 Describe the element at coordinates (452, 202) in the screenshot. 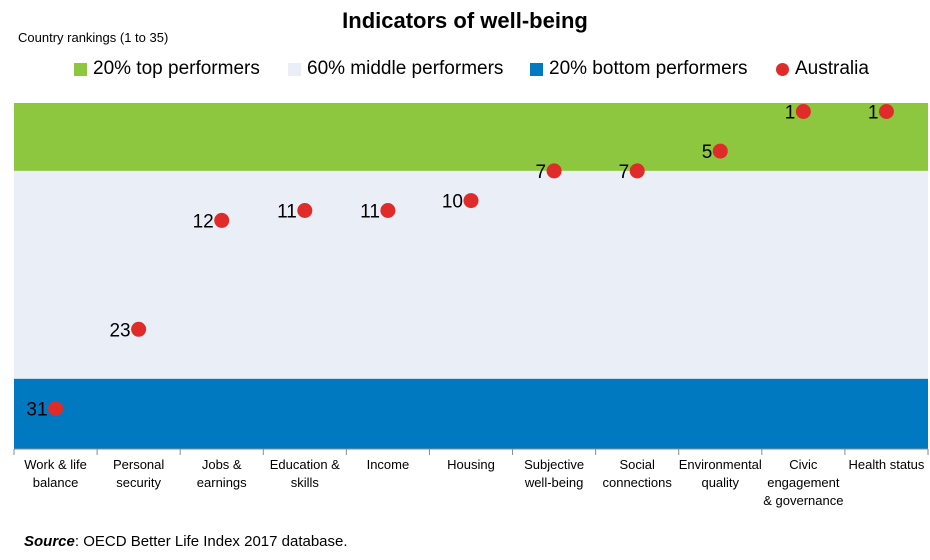

I see `data-label: 10` at that location.